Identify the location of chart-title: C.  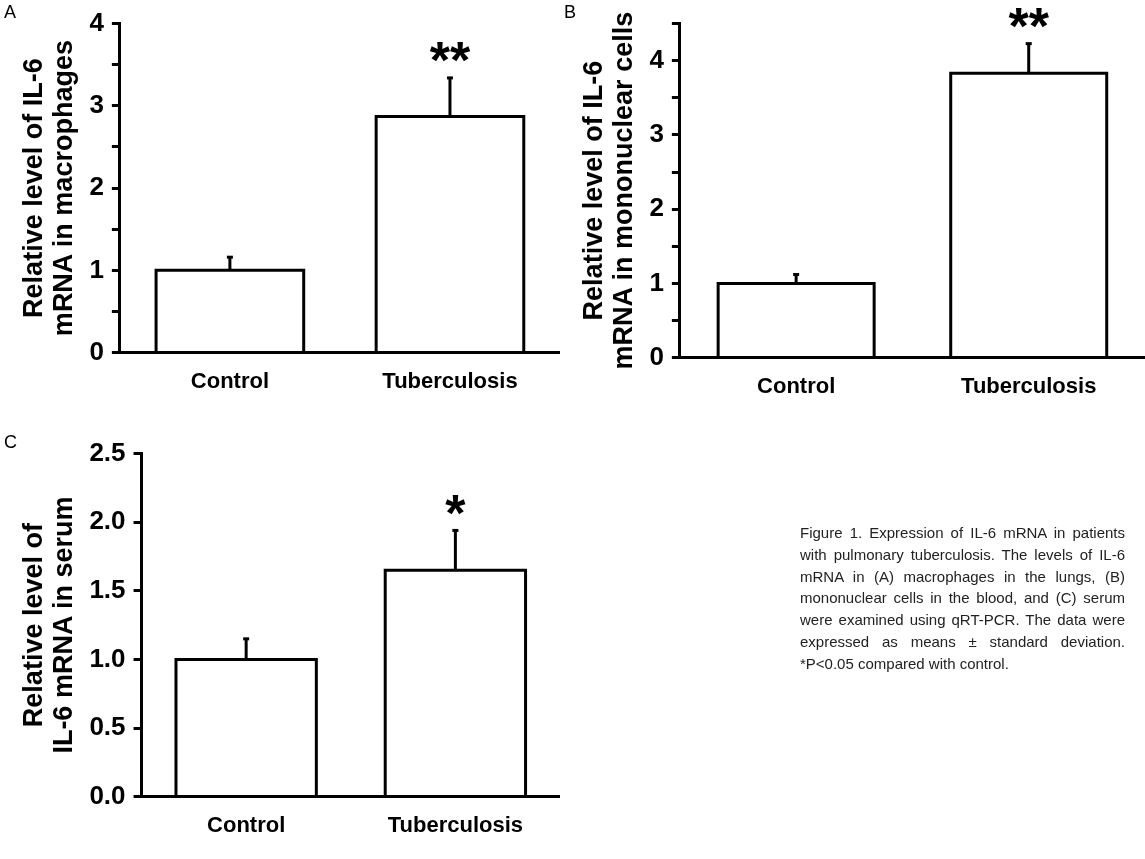
(10, 442).